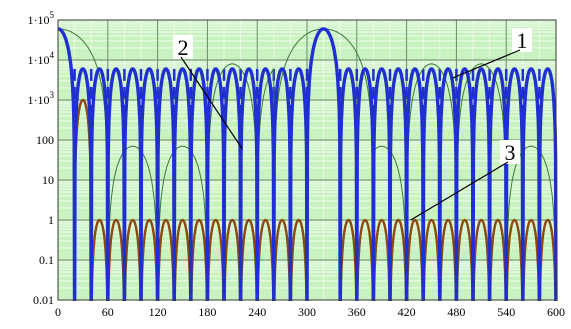 The height and width of the screenshot is (329, 571). What do you see at coordinates (41, 98) in the screenshot?
I see `y-tick-label: 1·10³` at bounding box center [41, 98].